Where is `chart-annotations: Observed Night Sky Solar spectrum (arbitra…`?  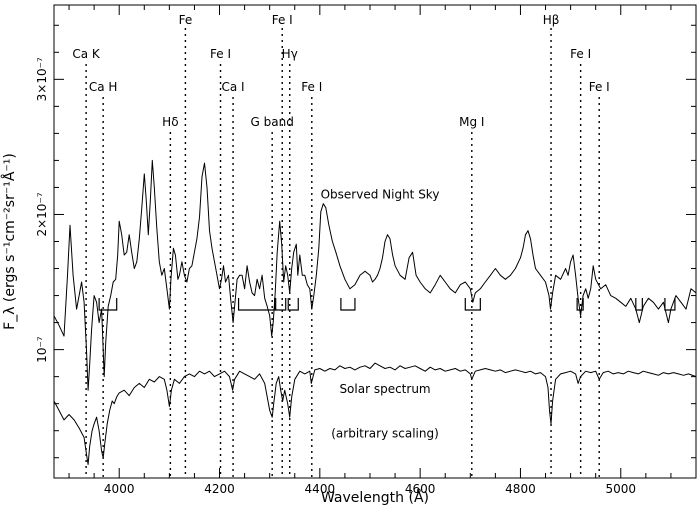
chart-annotations: Observed Night Sky Solar spectrum (arbitra… is located at coordinates (380, 313).